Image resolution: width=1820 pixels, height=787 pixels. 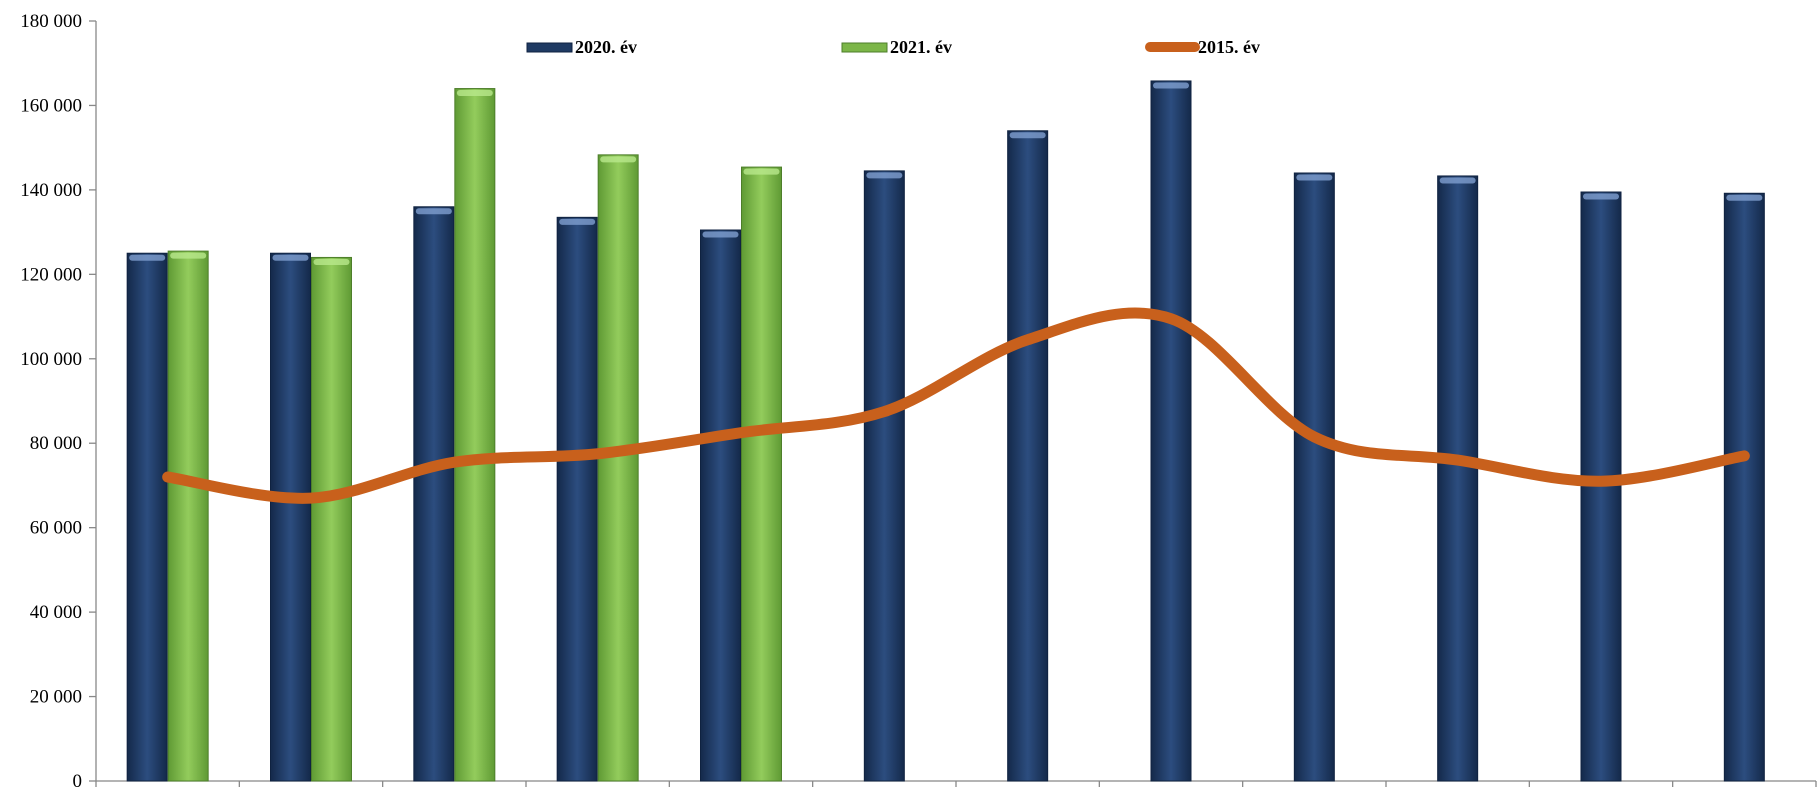 I want to click on legend-label: 2015. év, so click(x=1229, y=47).